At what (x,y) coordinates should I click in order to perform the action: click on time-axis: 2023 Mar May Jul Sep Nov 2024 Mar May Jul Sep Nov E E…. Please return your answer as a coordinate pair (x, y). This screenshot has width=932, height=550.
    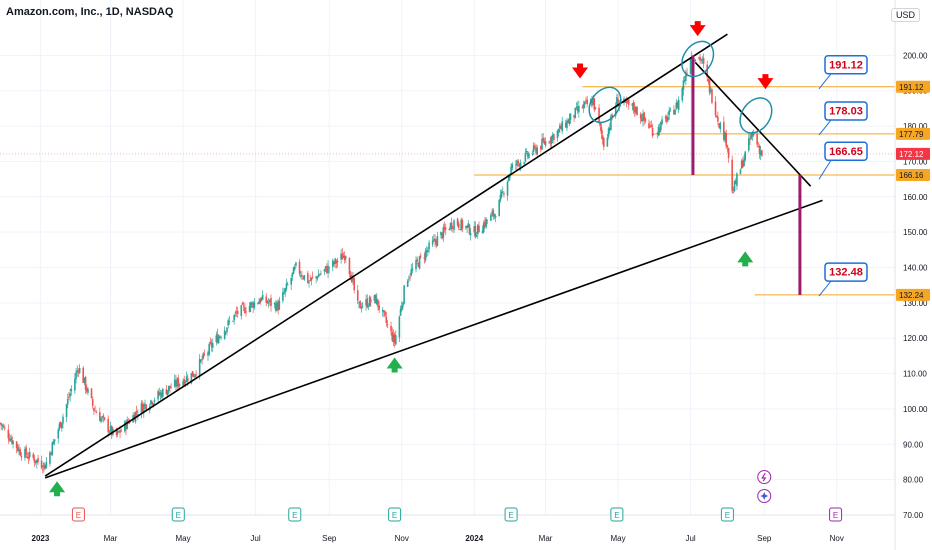
    Looking at the image, I should click on (447, 507).